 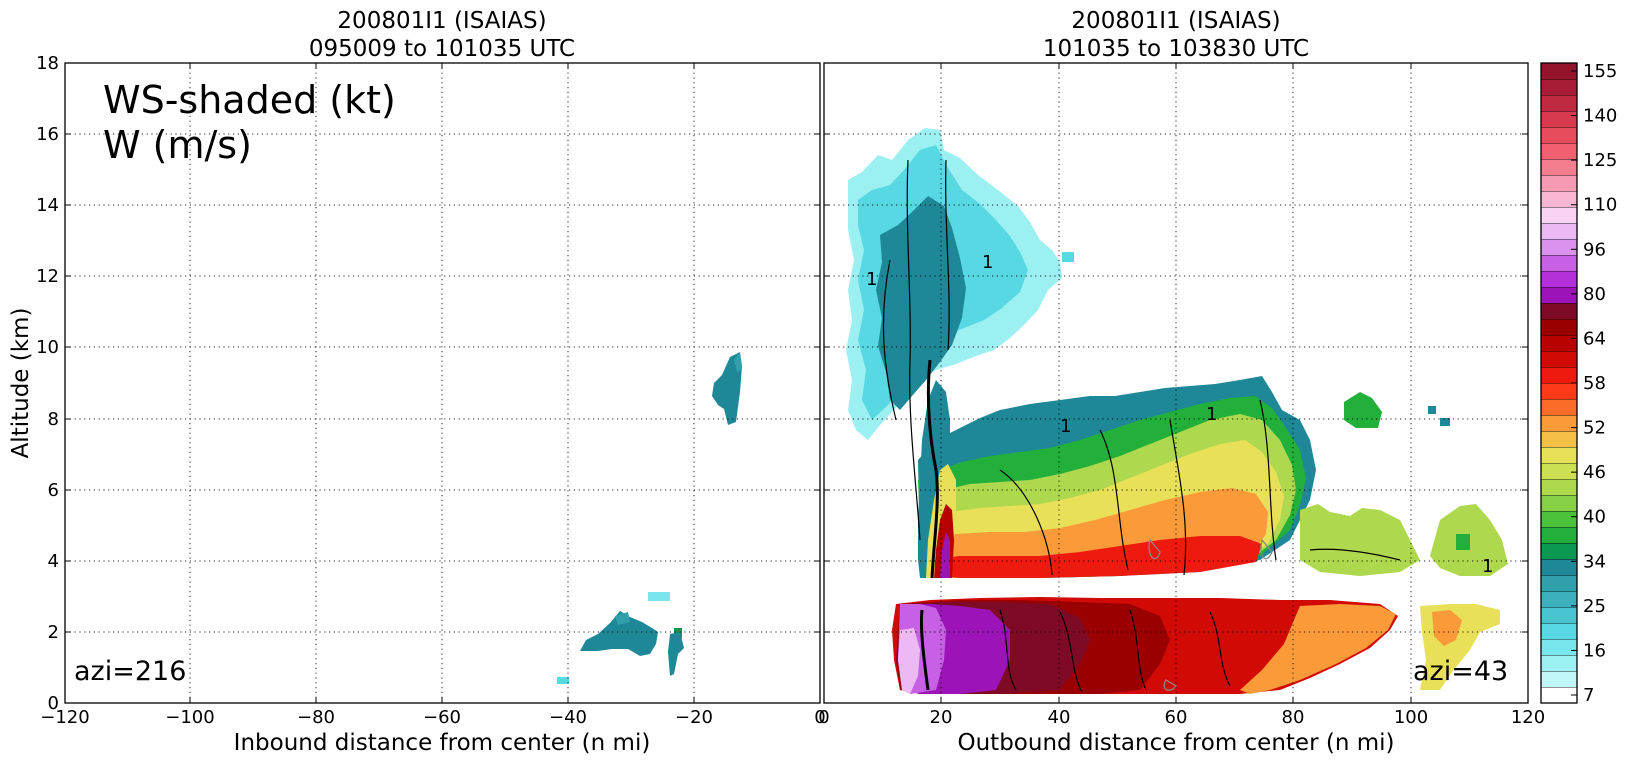 What do you see at coordinates (921, 303) in the screenshot?
I see `upper-cloud-core` at bounding box center [921, 303].